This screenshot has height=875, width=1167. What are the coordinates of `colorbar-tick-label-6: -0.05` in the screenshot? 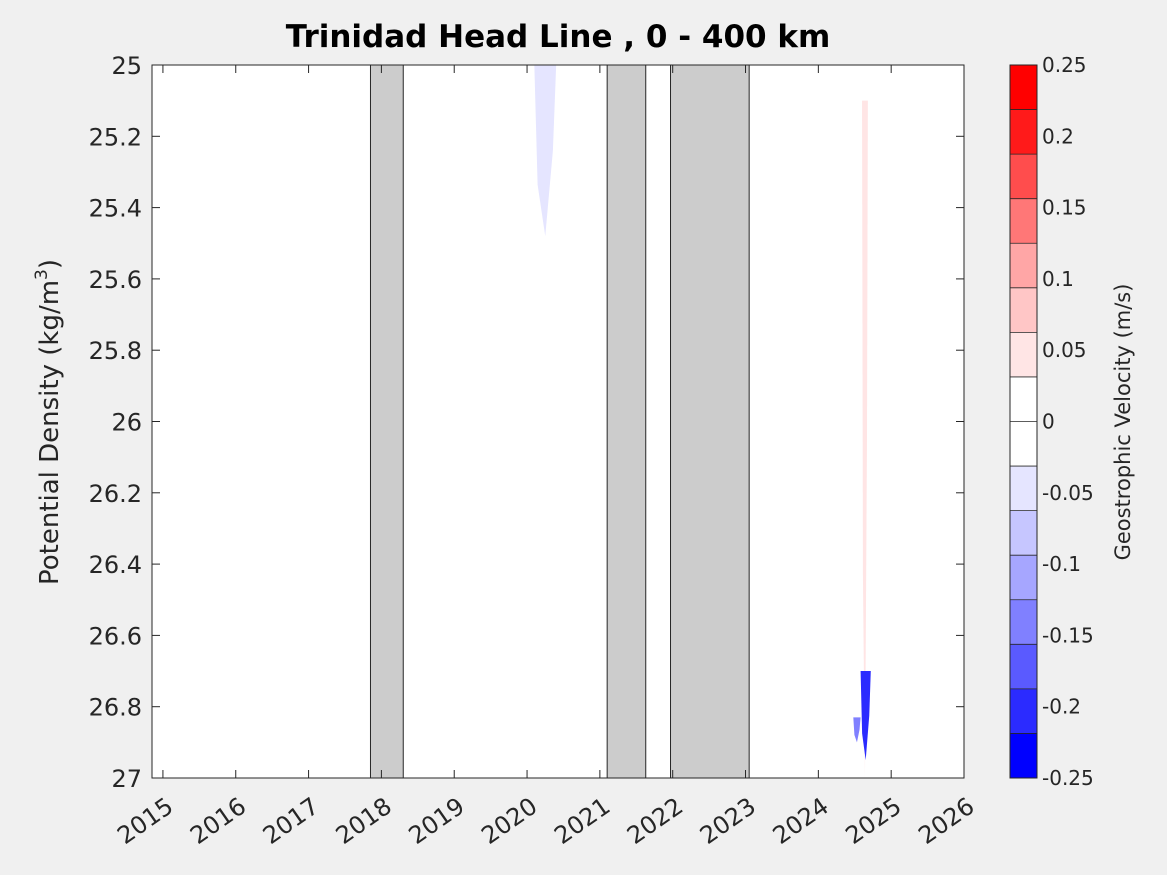 It's located at (1068, 493).